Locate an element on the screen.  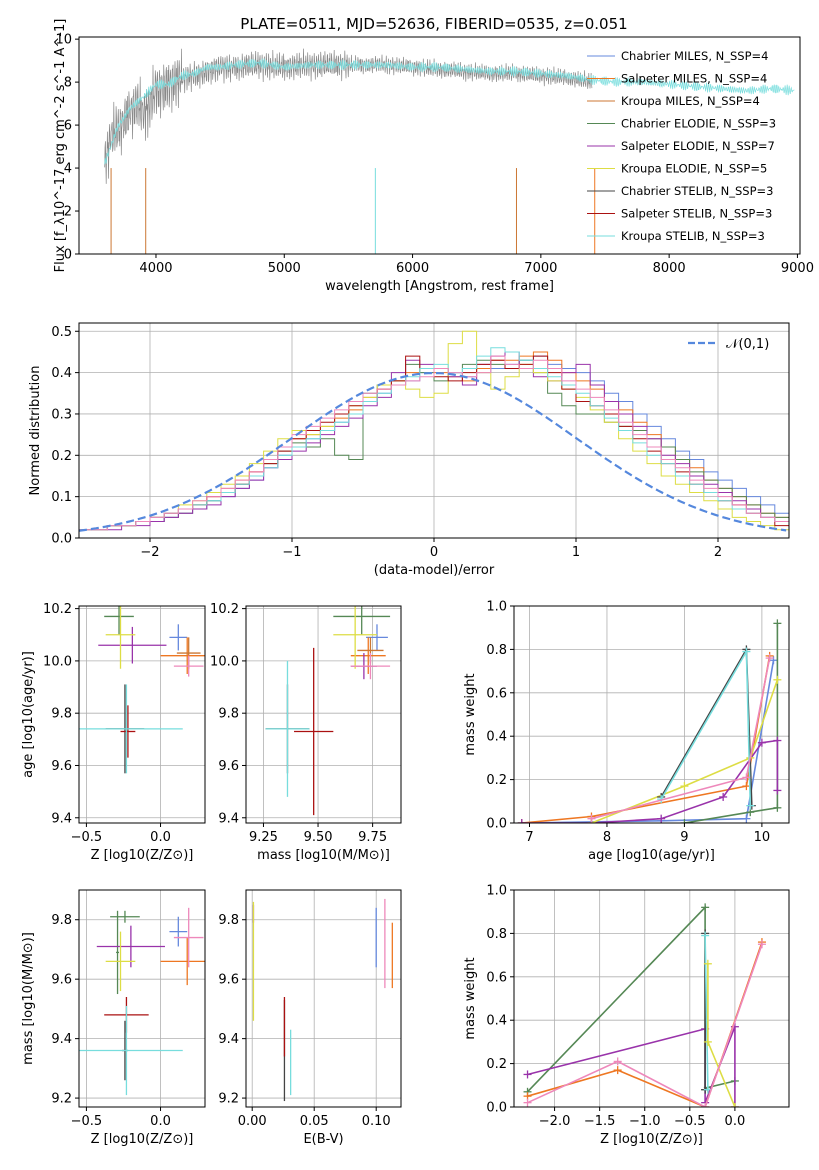
x-tick-label: 4000 is located at coordinates (155, 268).